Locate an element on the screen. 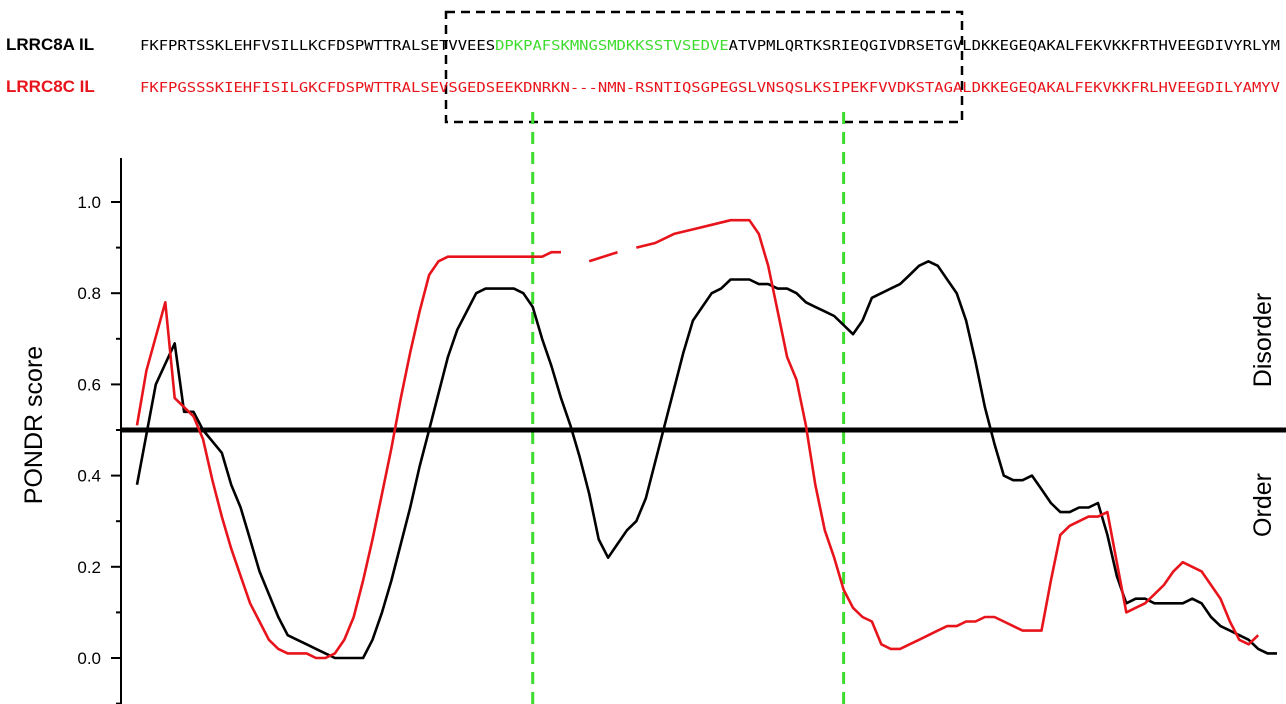 This screenshot has width=1286, height=704. highlight-box is located at coordinates (704, 67).